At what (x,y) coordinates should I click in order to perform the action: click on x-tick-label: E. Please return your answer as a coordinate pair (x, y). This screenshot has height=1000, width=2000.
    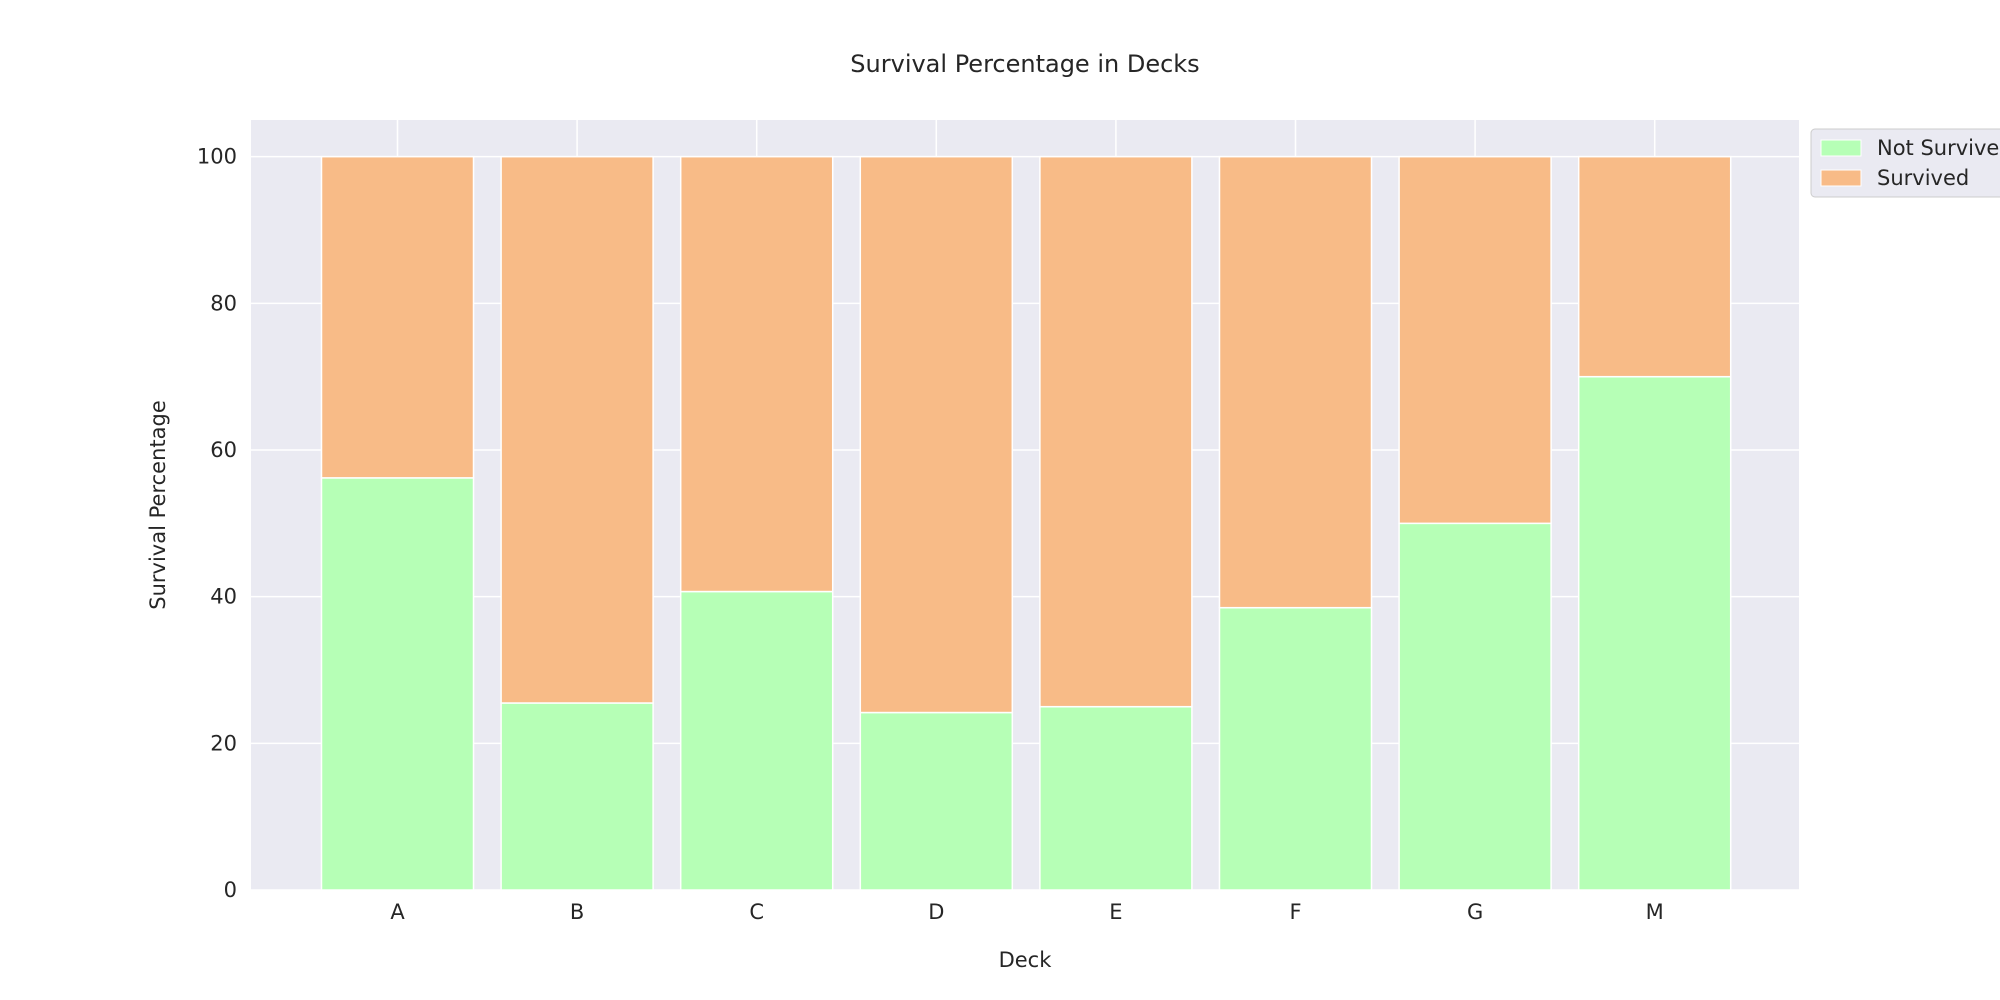
    Looking at the image, I should click on (1115, 912).